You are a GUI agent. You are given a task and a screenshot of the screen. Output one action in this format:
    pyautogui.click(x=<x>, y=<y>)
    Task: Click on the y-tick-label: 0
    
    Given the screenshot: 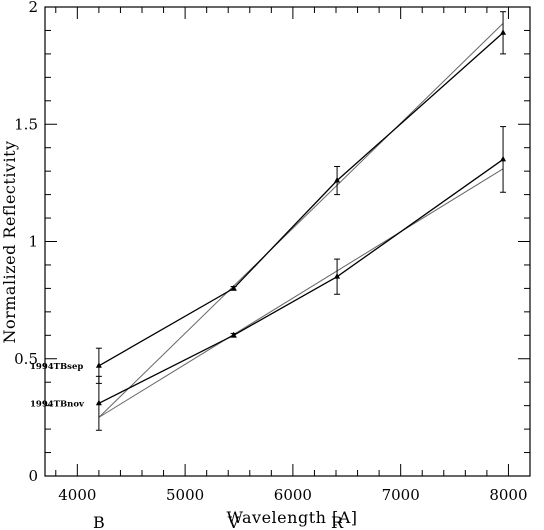 What is the action you would take?
    pyautogui.click(x=33, y=476)
    